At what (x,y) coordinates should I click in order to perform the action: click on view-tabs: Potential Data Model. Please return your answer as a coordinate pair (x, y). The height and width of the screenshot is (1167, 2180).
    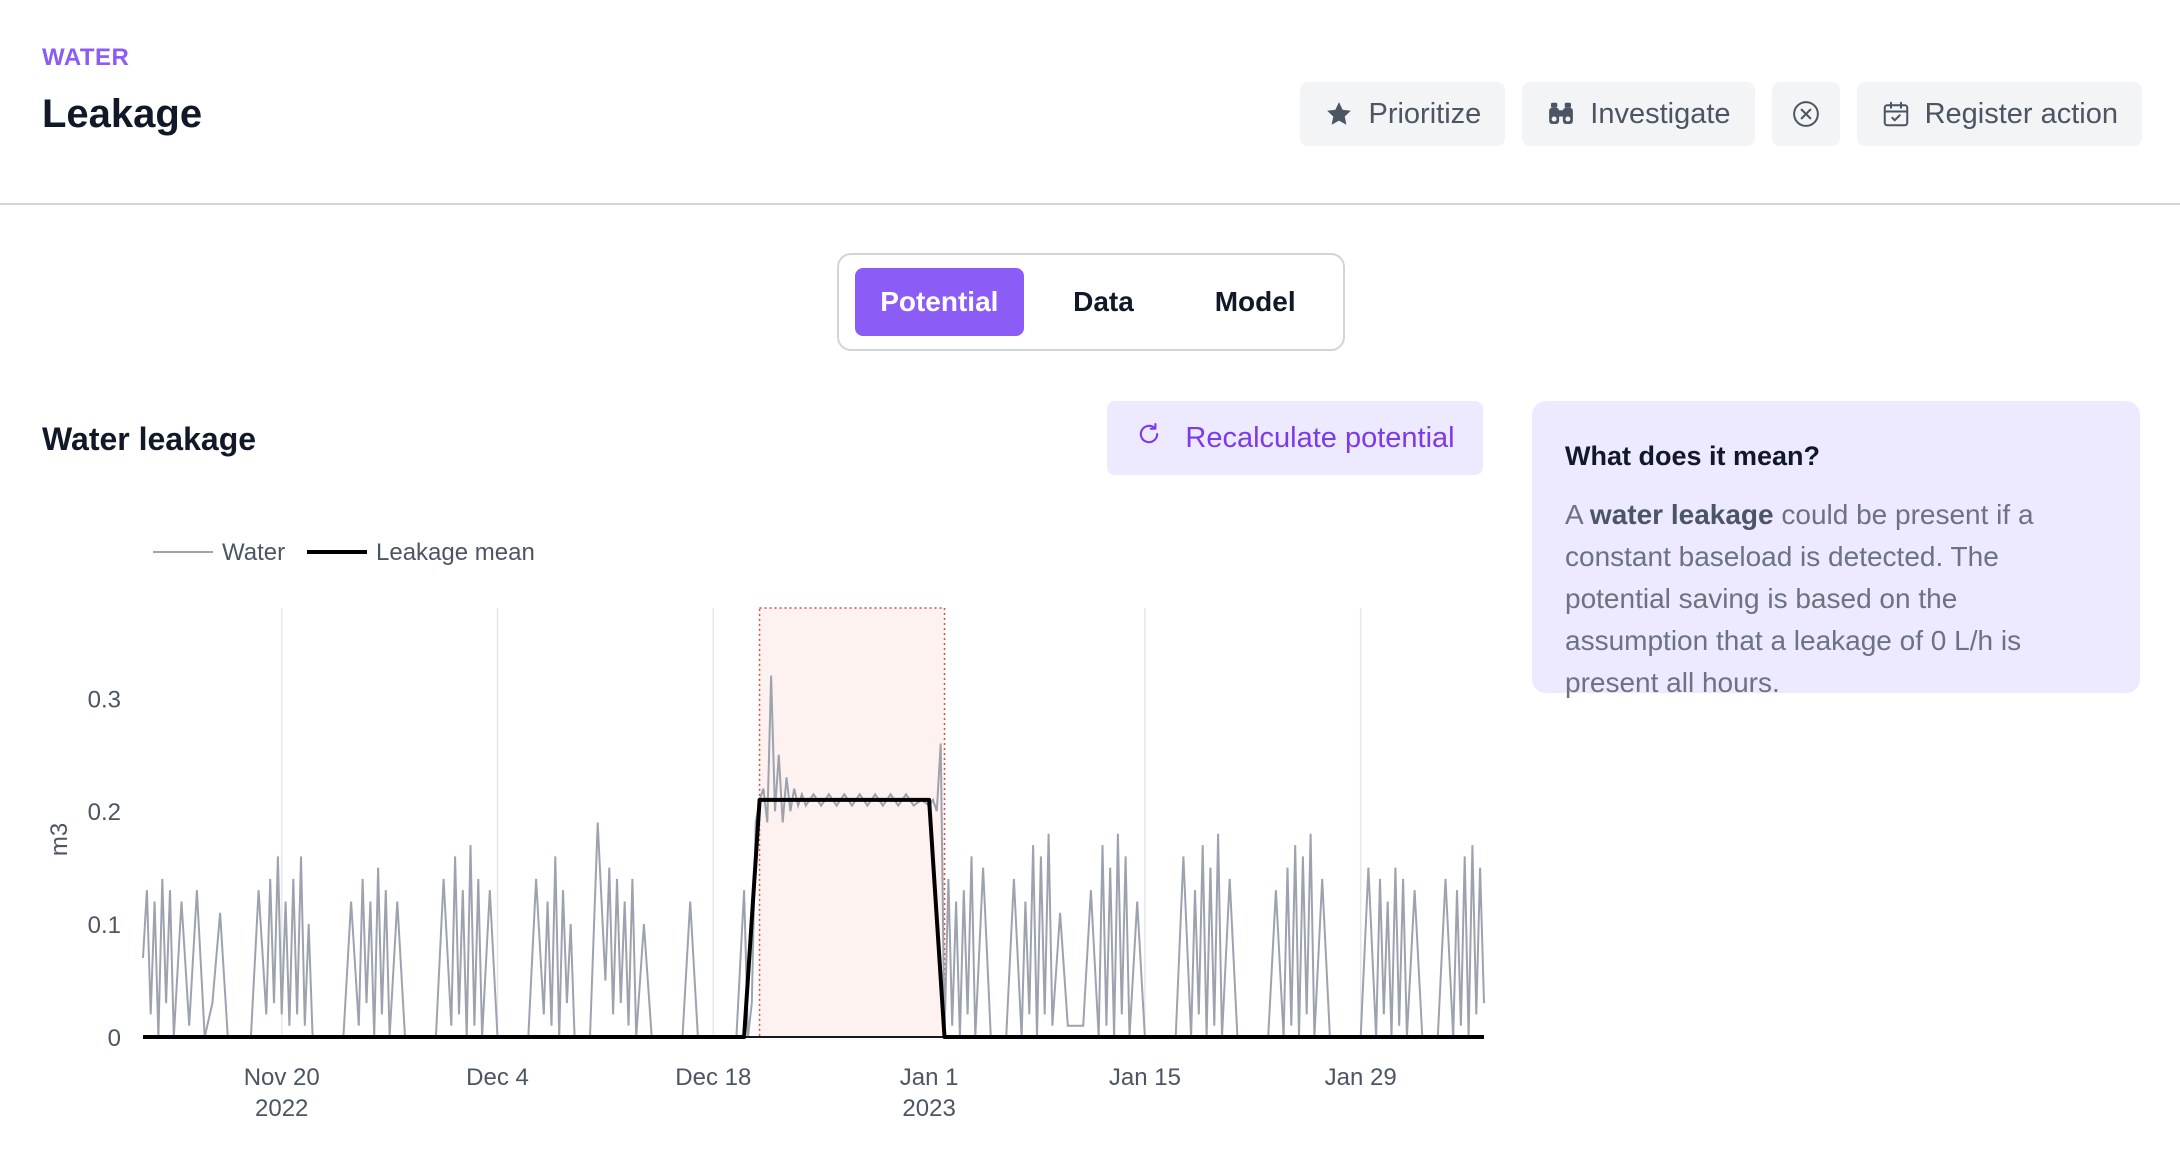
    Looking at the image, I should click on (1091, 302).